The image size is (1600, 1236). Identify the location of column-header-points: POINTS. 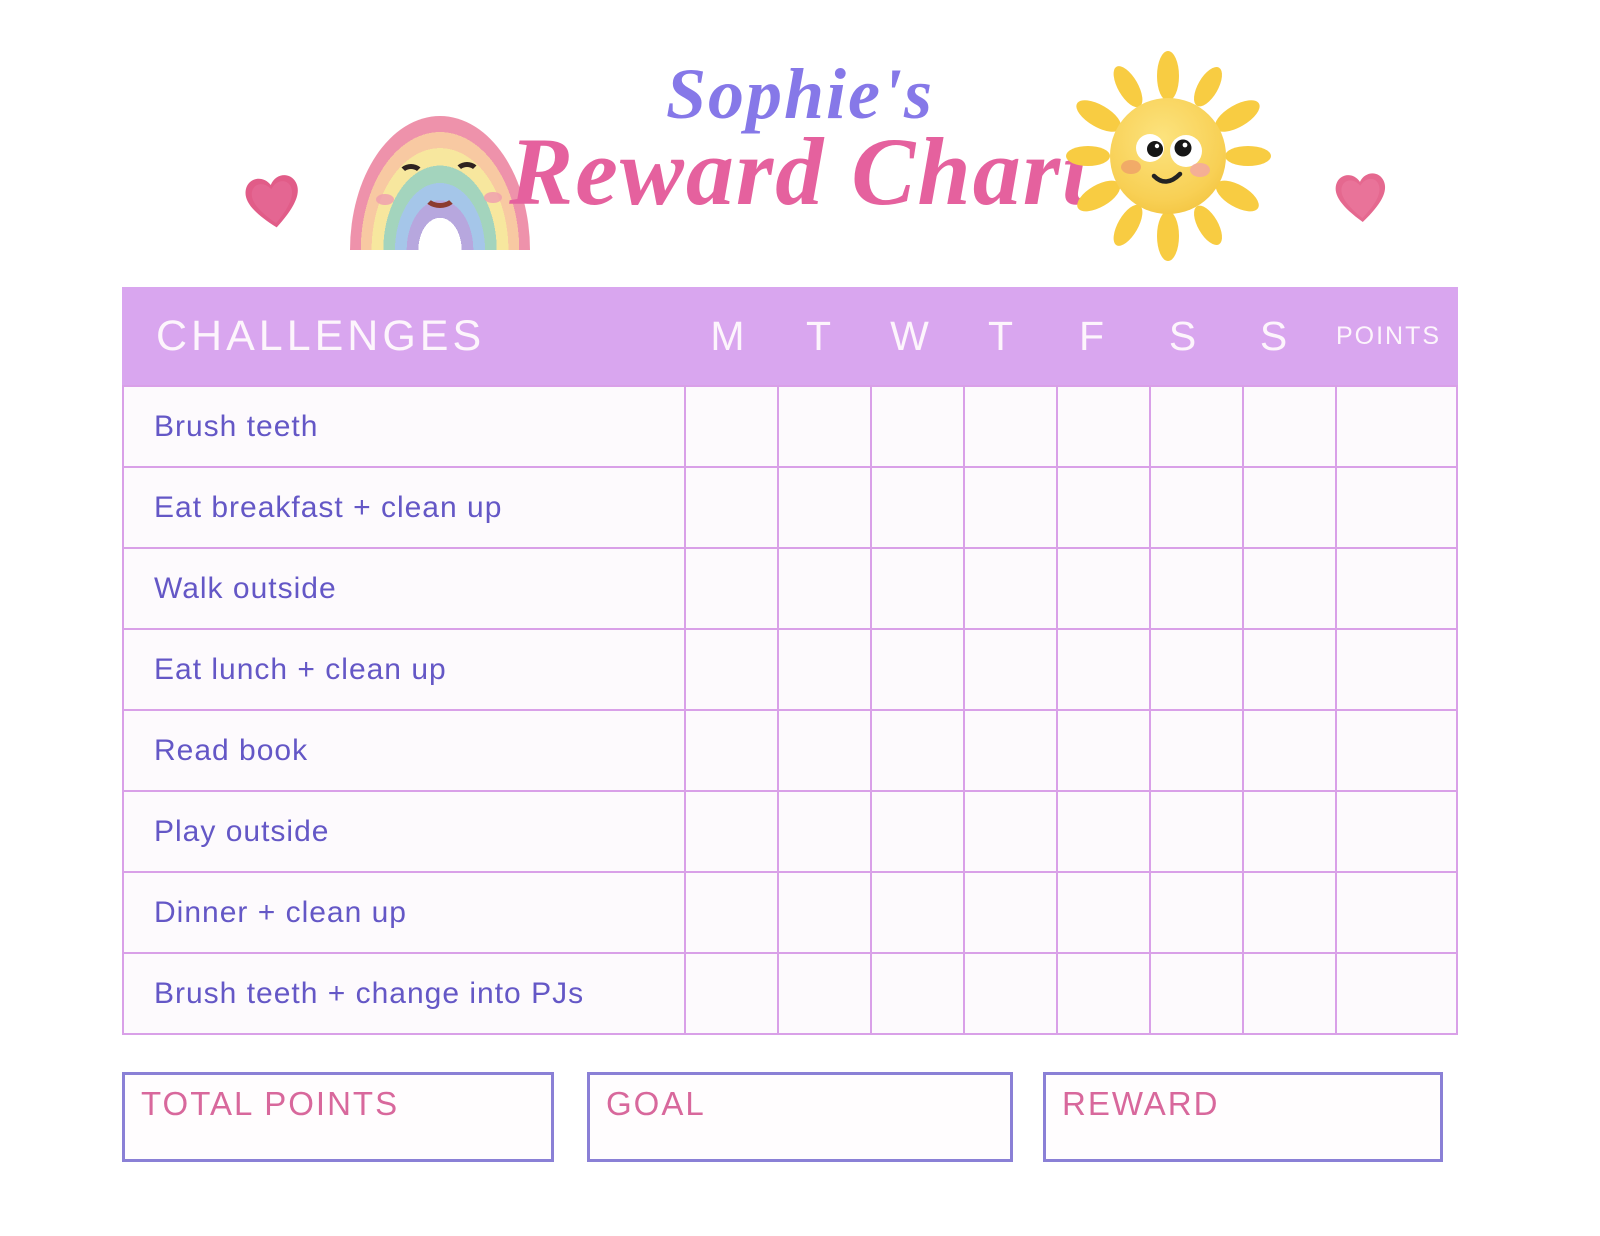
(1388, 335).